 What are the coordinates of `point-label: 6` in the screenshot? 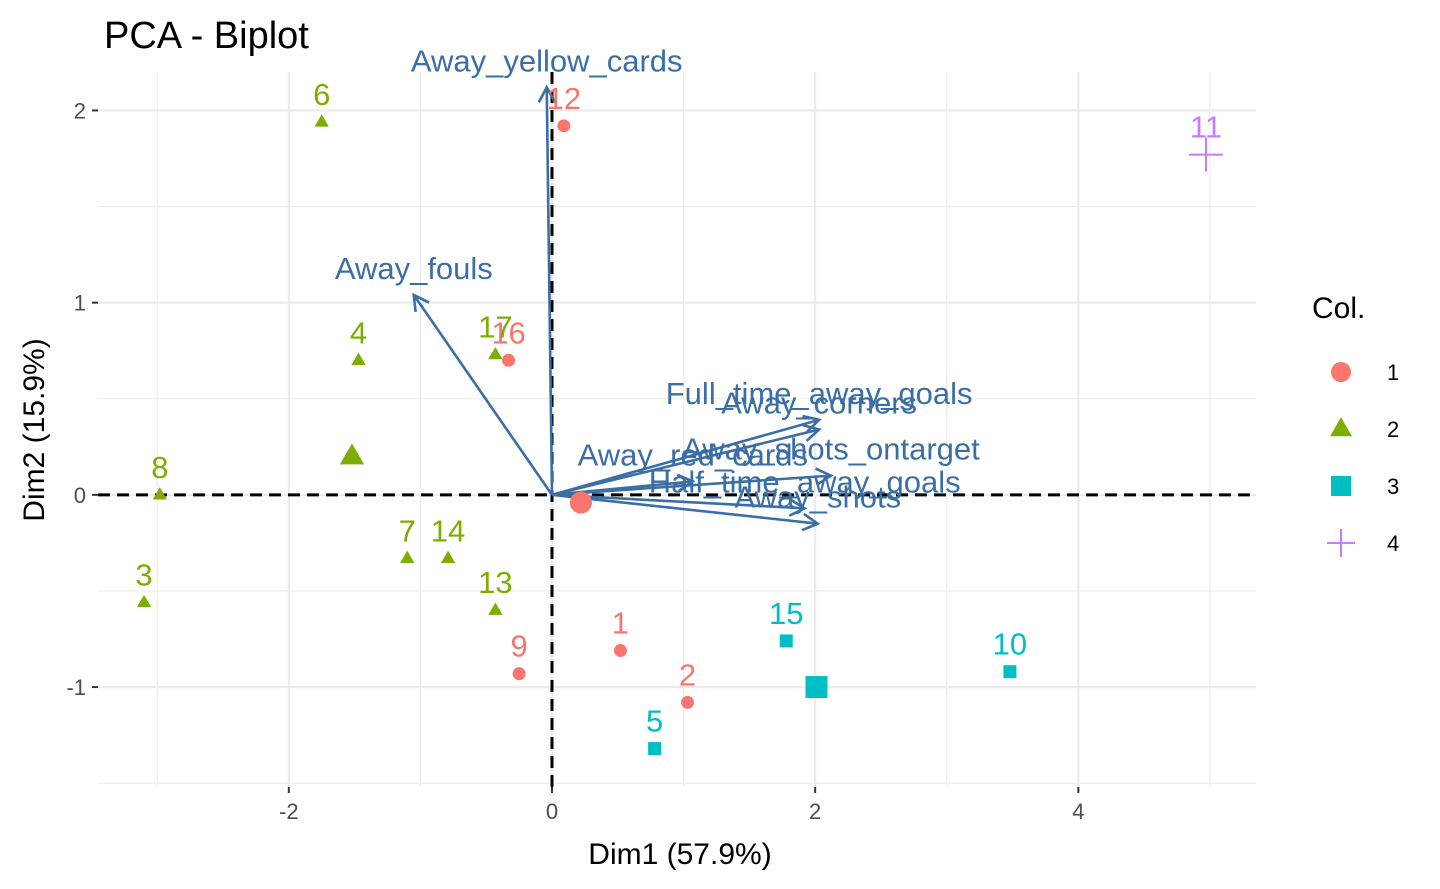 It's located at (321, 94).